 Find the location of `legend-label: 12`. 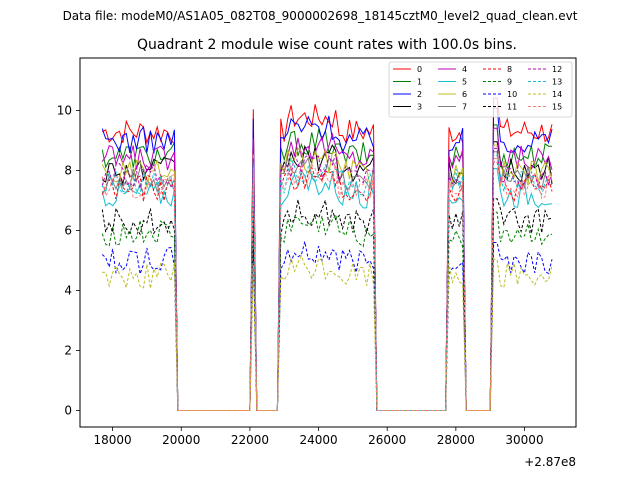

legend-label: 12 is located at coordinates (557, 69).